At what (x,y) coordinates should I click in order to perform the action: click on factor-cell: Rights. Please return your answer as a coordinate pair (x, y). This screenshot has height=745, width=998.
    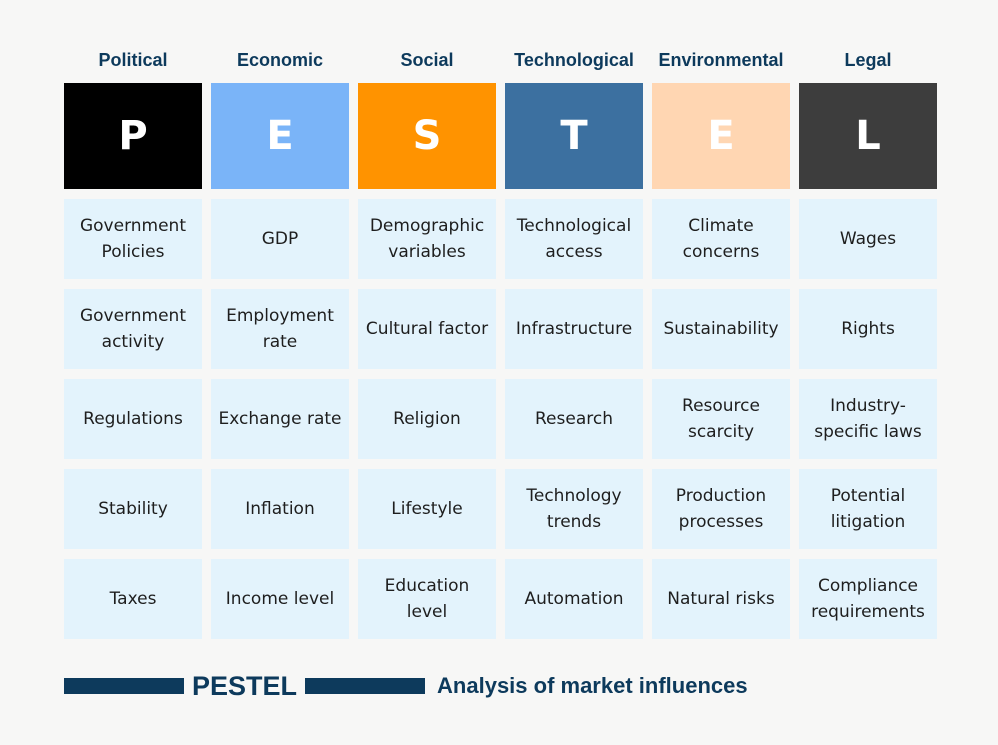
    Looking at the image, I should click on (868, 329).